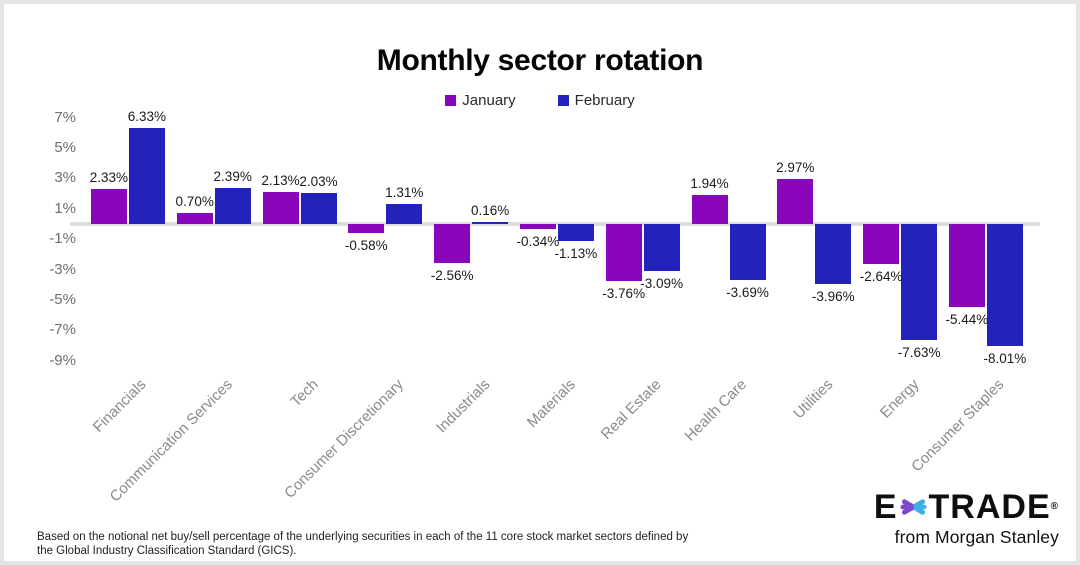 This screenshot has width=1080, height=565. I want to click on bar-january-tech, so click(280, 207).